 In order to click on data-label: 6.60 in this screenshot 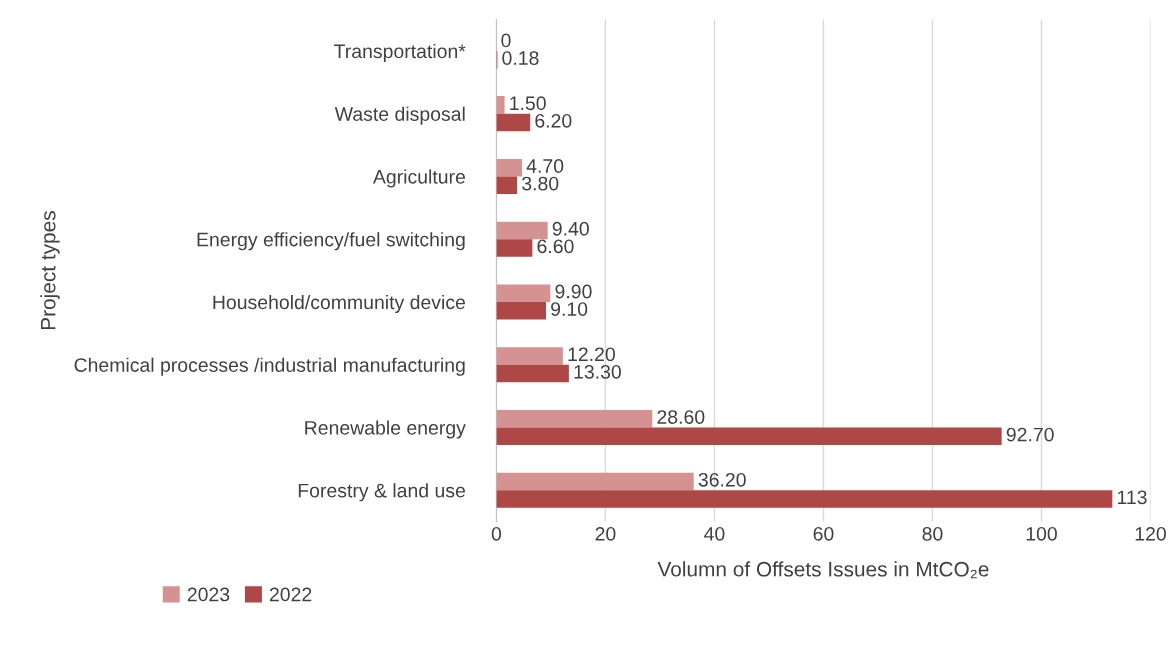, I will do `click(555, 246)`.